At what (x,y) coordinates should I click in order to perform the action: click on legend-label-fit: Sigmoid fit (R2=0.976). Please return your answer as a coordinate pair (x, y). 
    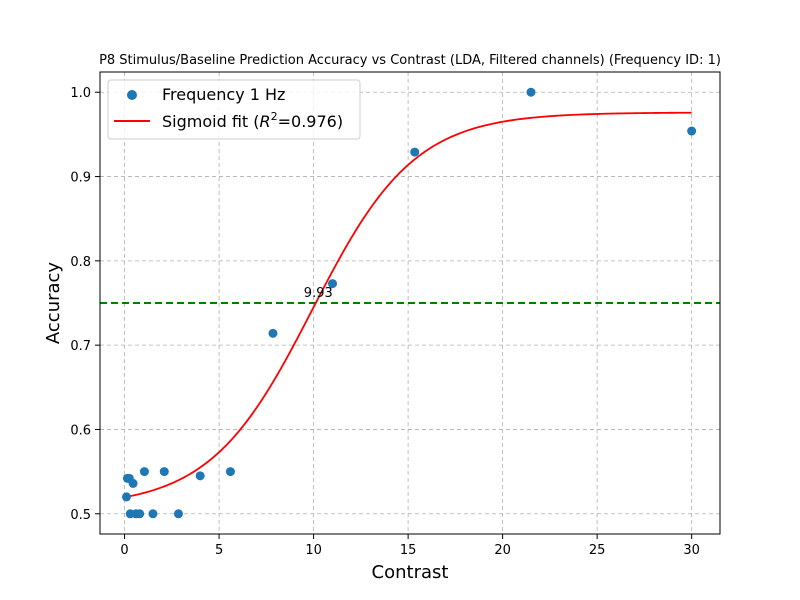
    Looking at the image, I should click on (252, 120).